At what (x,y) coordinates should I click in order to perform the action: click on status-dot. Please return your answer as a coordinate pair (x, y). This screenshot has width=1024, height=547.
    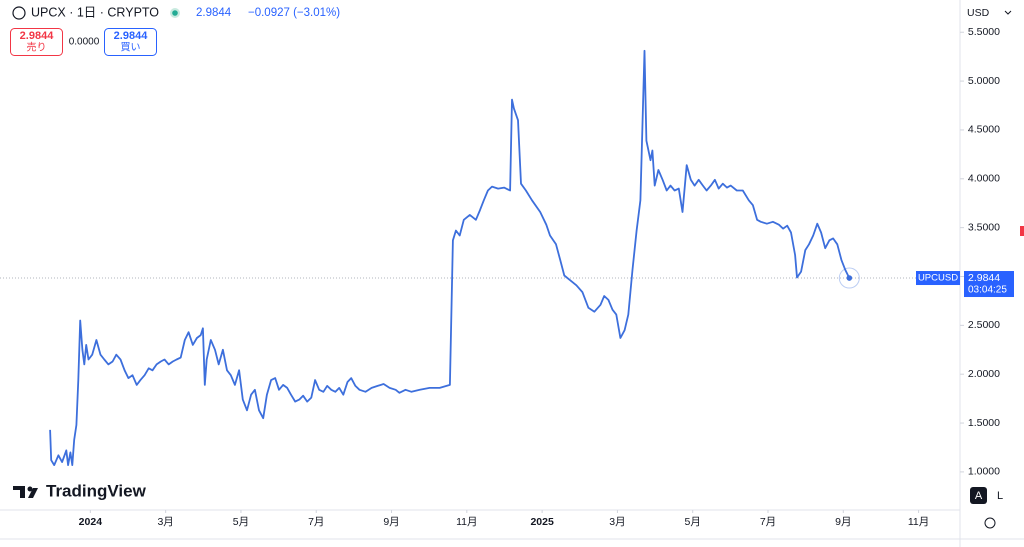
    Looking at the image, I should click on (175, 13).